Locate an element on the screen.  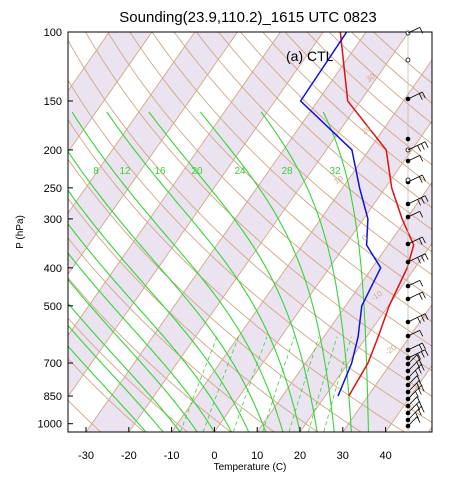
mixing-ratio-labels: 8 12 16 20 24 28 32 is located at coordinates (217, 171).